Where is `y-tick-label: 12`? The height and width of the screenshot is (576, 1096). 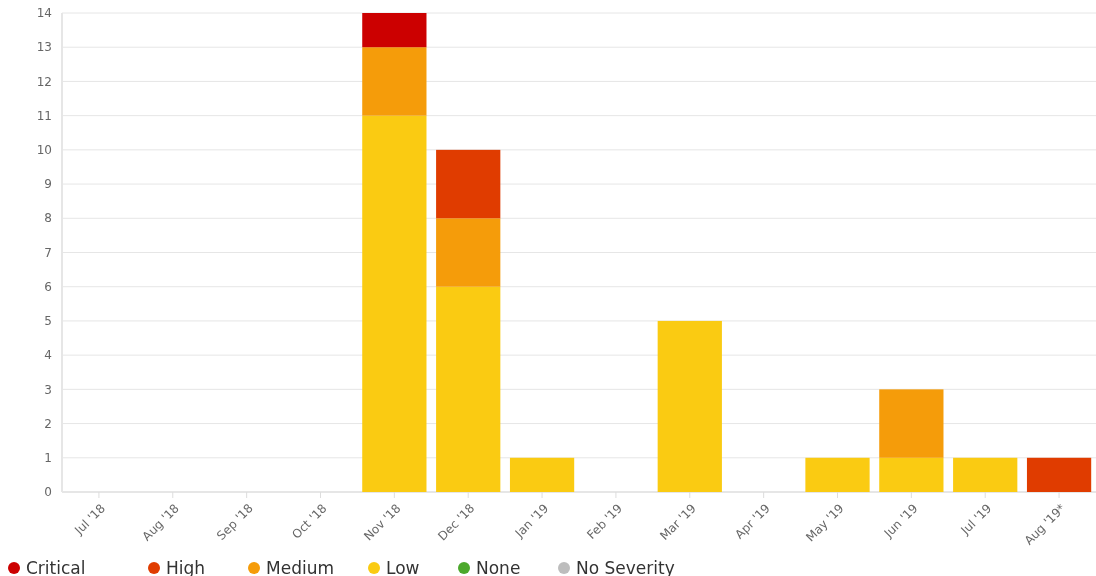 y-tick-label: 12 is located at coordinates (44, 81).